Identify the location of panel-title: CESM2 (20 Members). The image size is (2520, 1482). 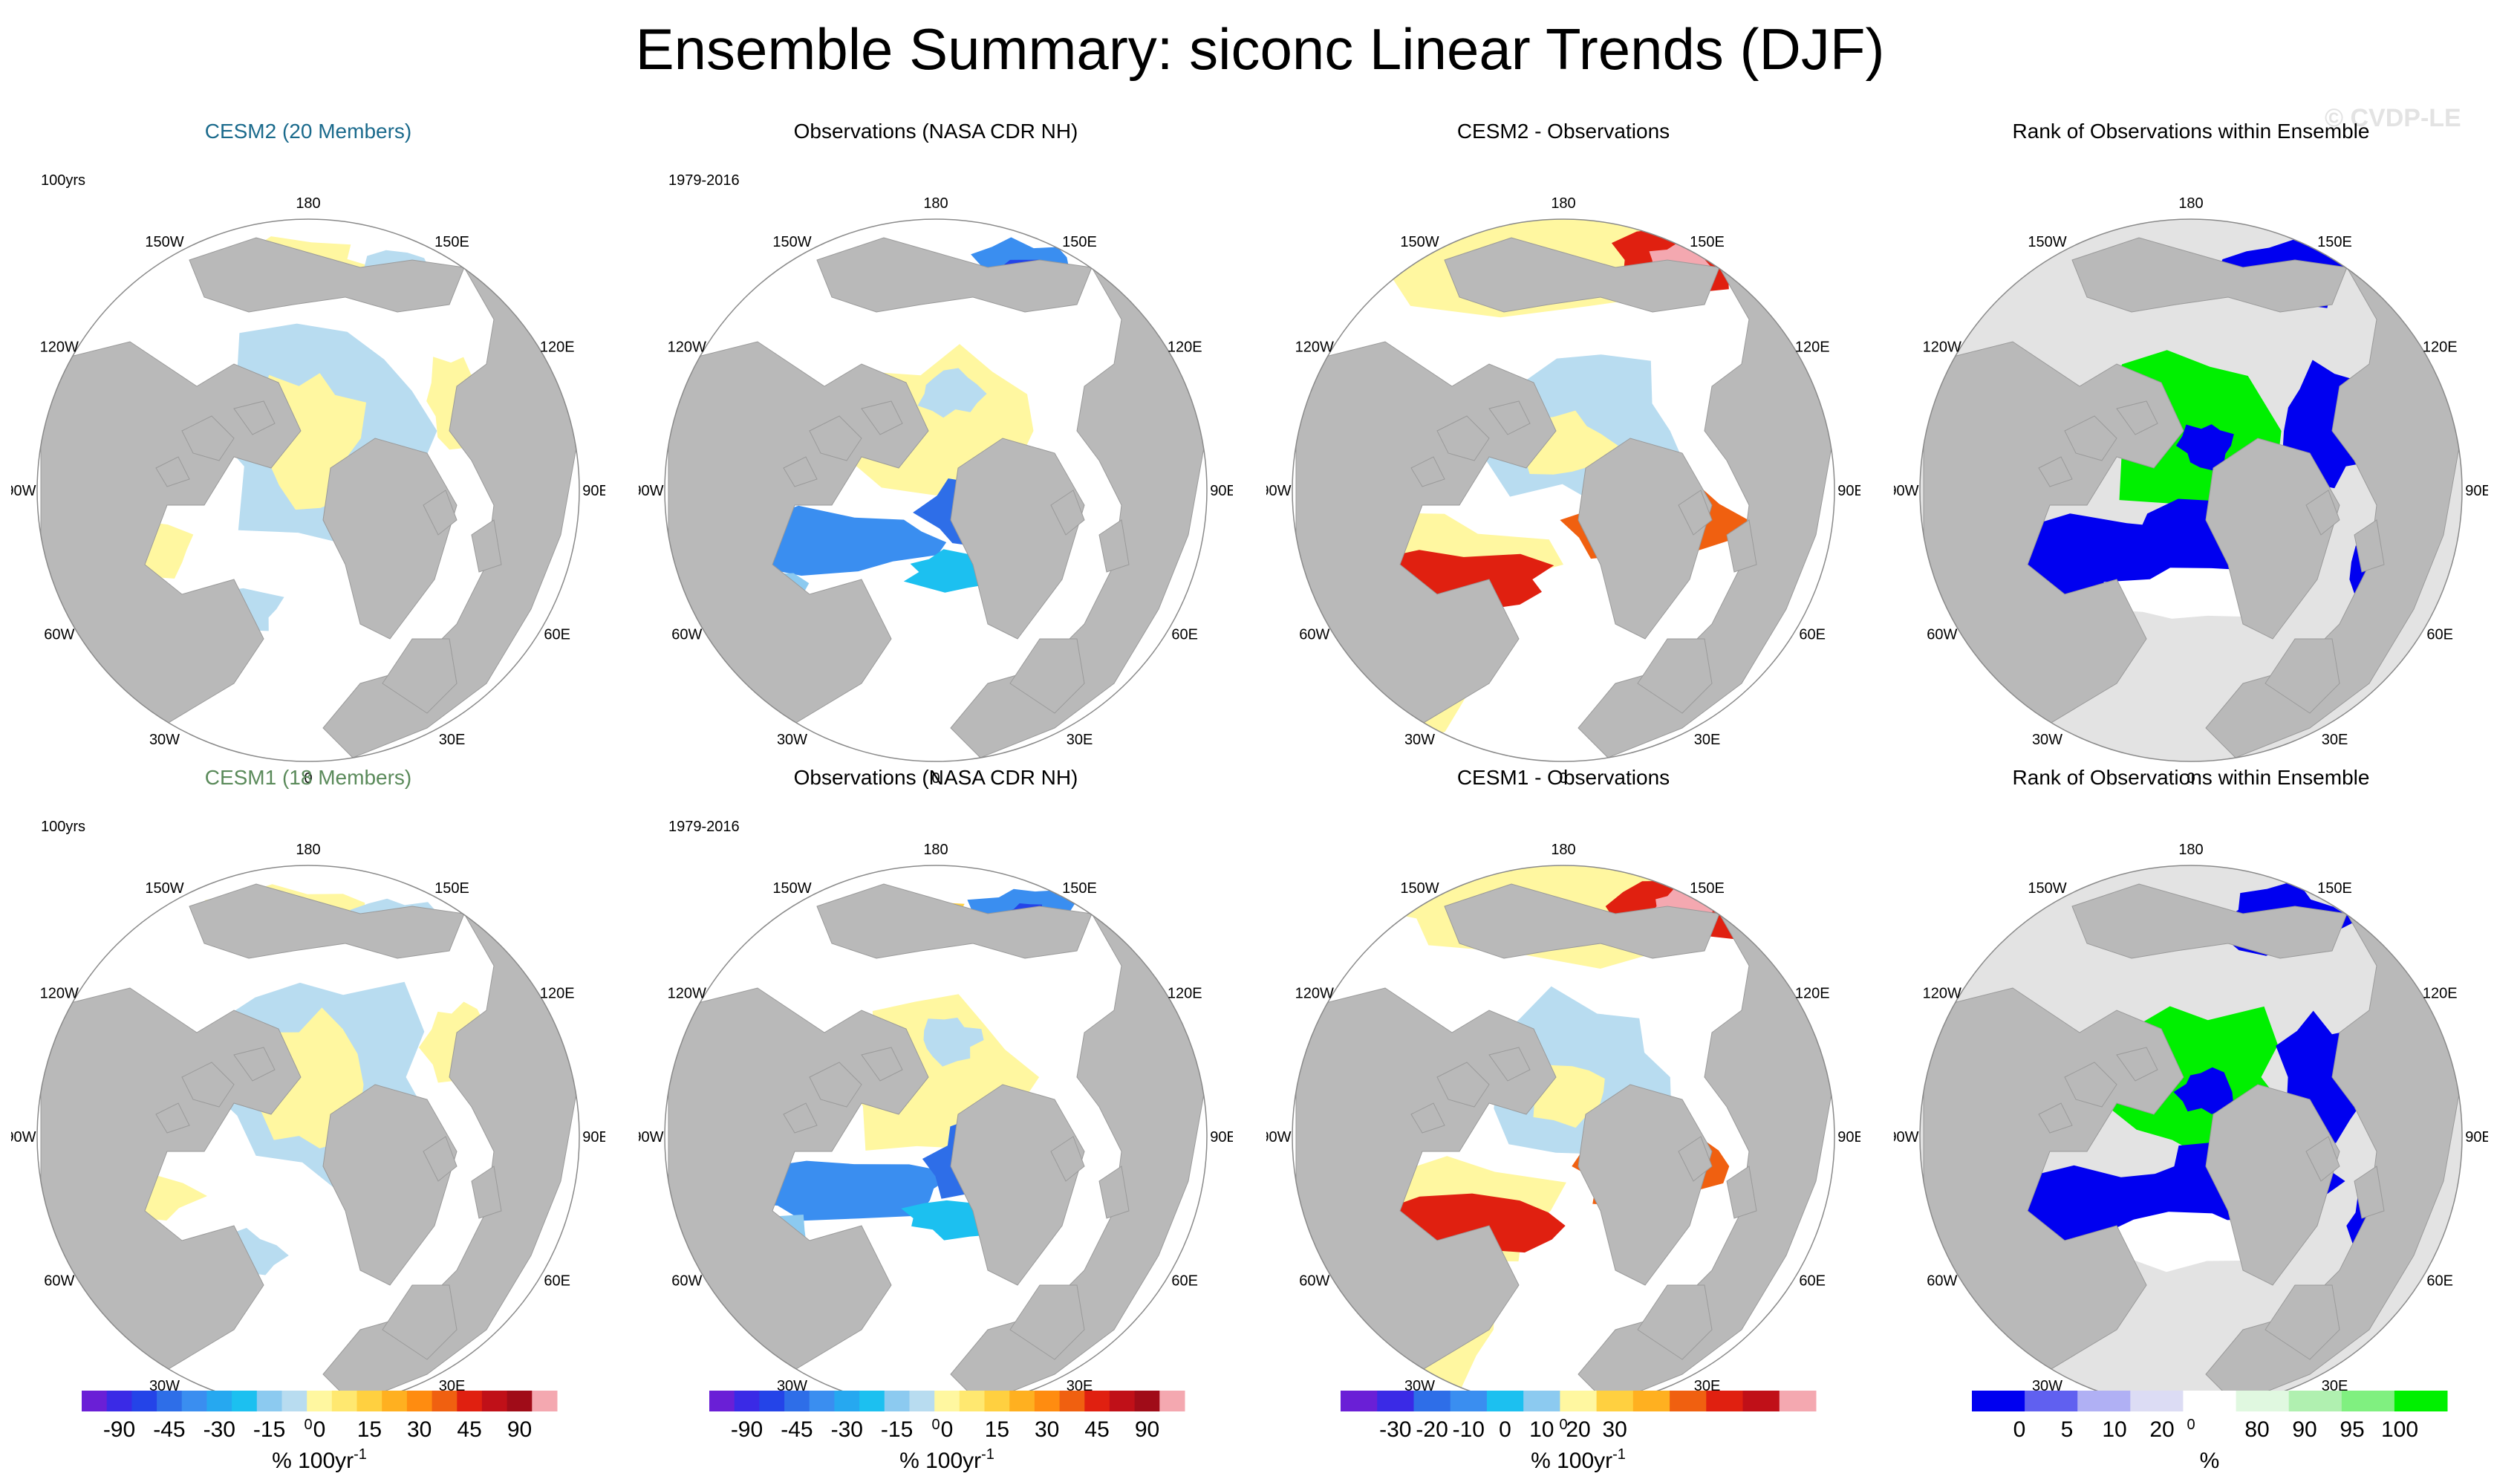
(308, 131).